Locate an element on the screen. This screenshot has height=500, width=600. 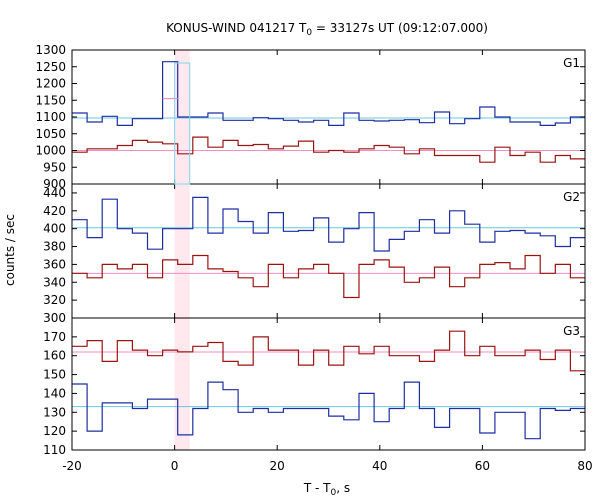
y-tick-label: 1000 is located at coordinates (50, 151).